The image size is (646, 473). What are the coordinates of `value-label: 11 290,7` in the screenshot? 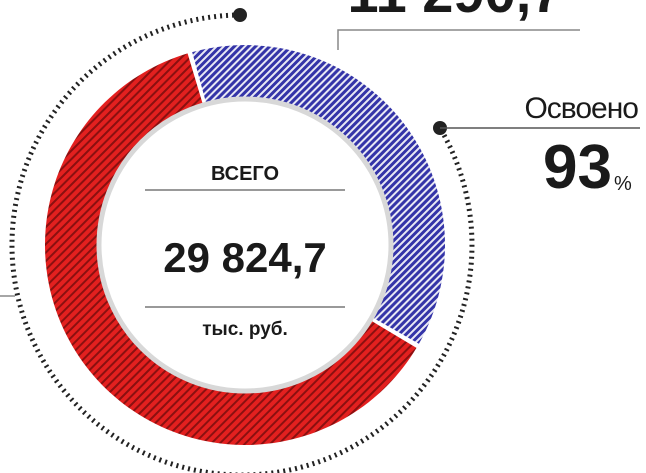 It's located at (455, 12).